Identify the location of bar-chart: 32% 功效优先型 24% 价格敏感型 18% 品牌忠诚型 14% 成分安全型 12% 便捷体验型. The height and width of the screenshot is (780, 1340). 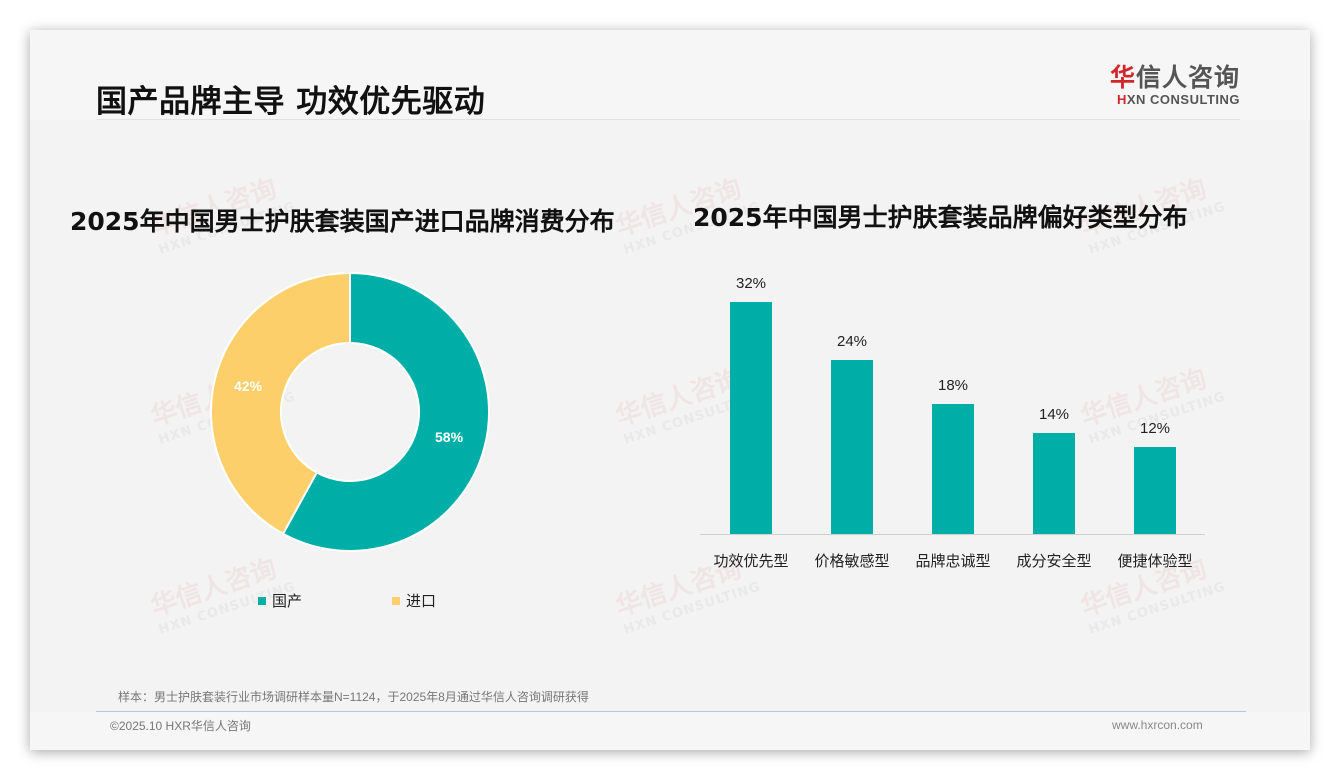
(952, 420).